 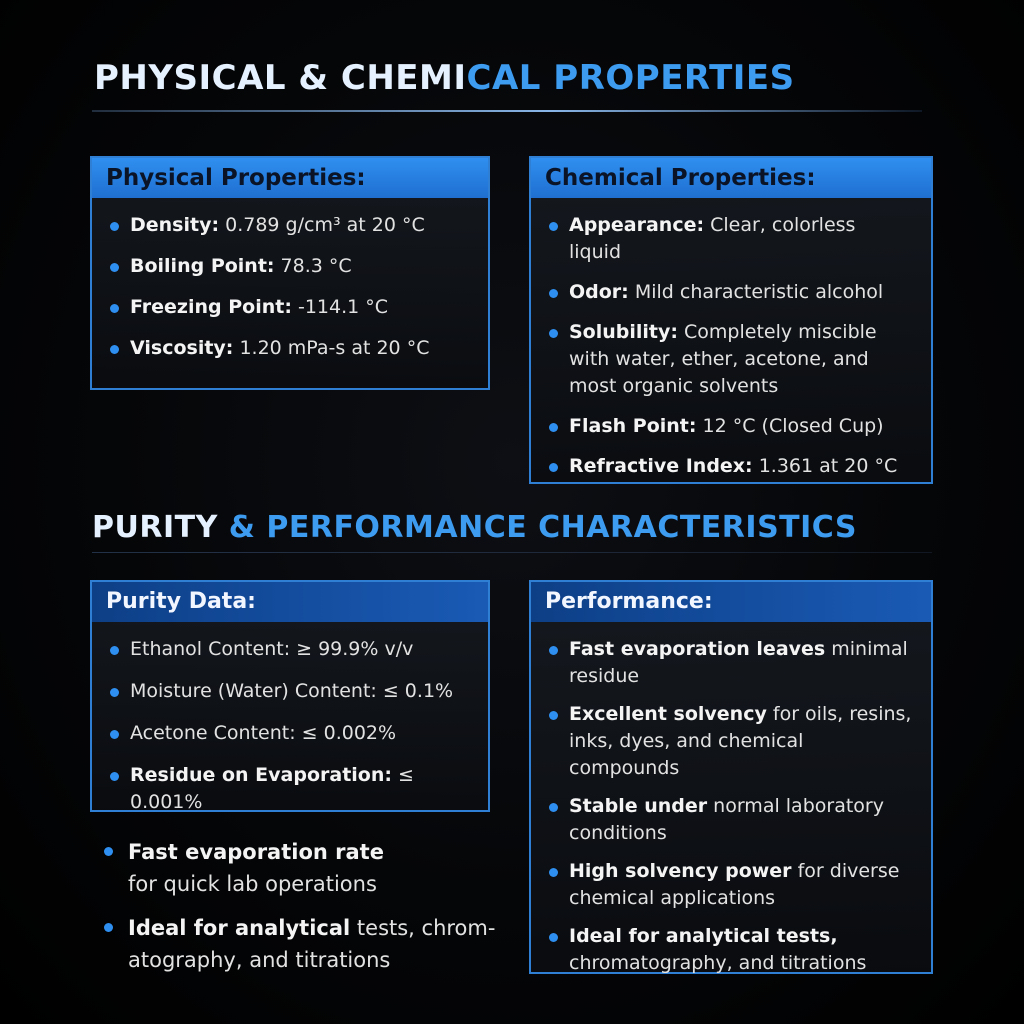 What do you see at coordinates (474, 527) in the screenshot?
I see `section-title-purity-performance: PURITY & PERFORMANCE CHARACTERISTICS` at bounding box center [474, 527].